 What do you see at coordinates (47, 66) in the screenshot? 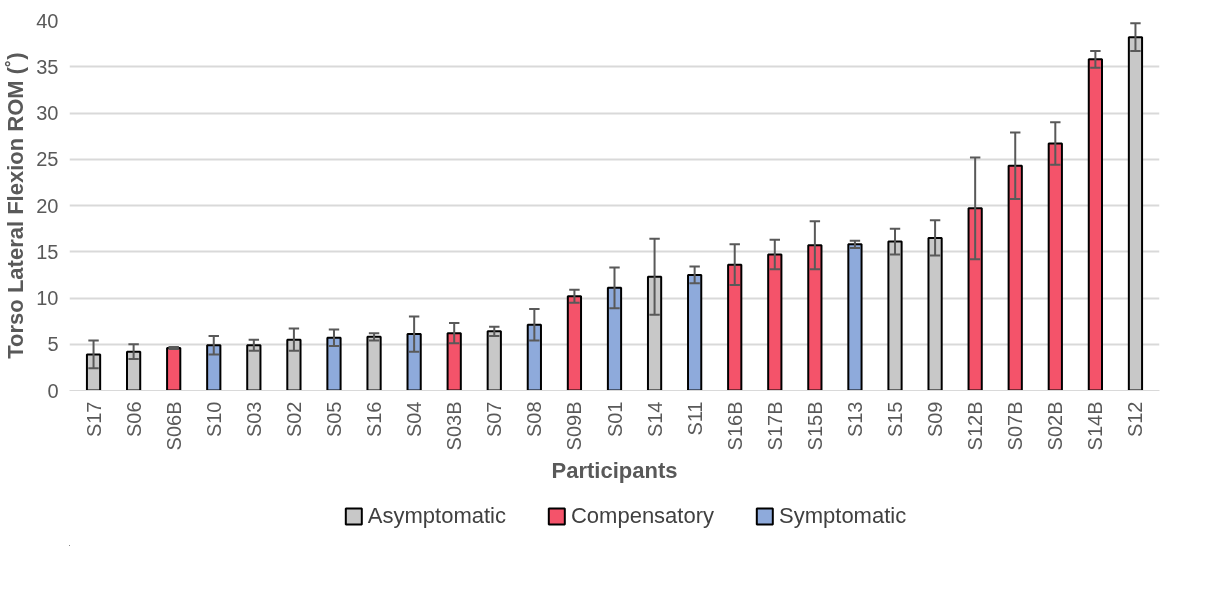
I see `y-tick-label: 35` at bounding box center [47, 66].